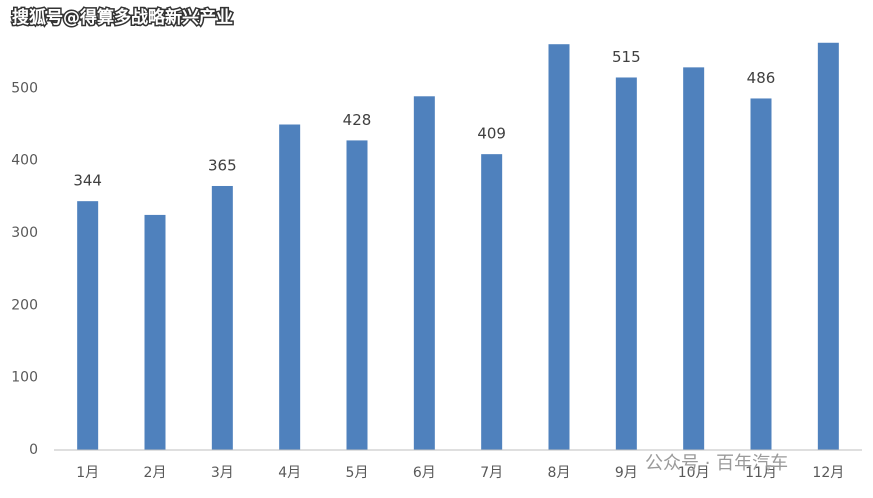  What do you see at coordinates (222, 473) in the screenshot?
I see `x-tick-label: 3月` at bounding box center [222, 473].